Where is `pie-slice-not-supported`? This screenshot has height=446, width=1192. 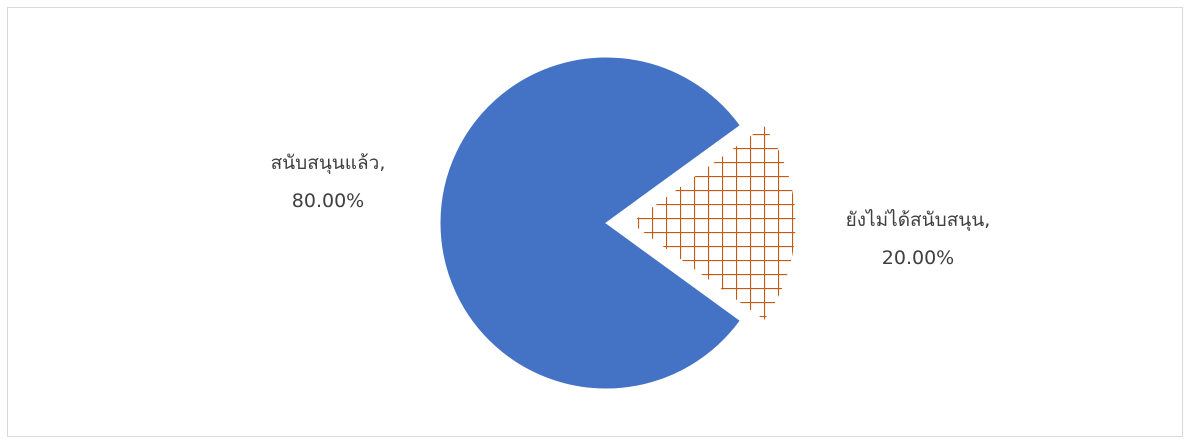 pie-slice-not-supported is located at coordinates (713, 223).